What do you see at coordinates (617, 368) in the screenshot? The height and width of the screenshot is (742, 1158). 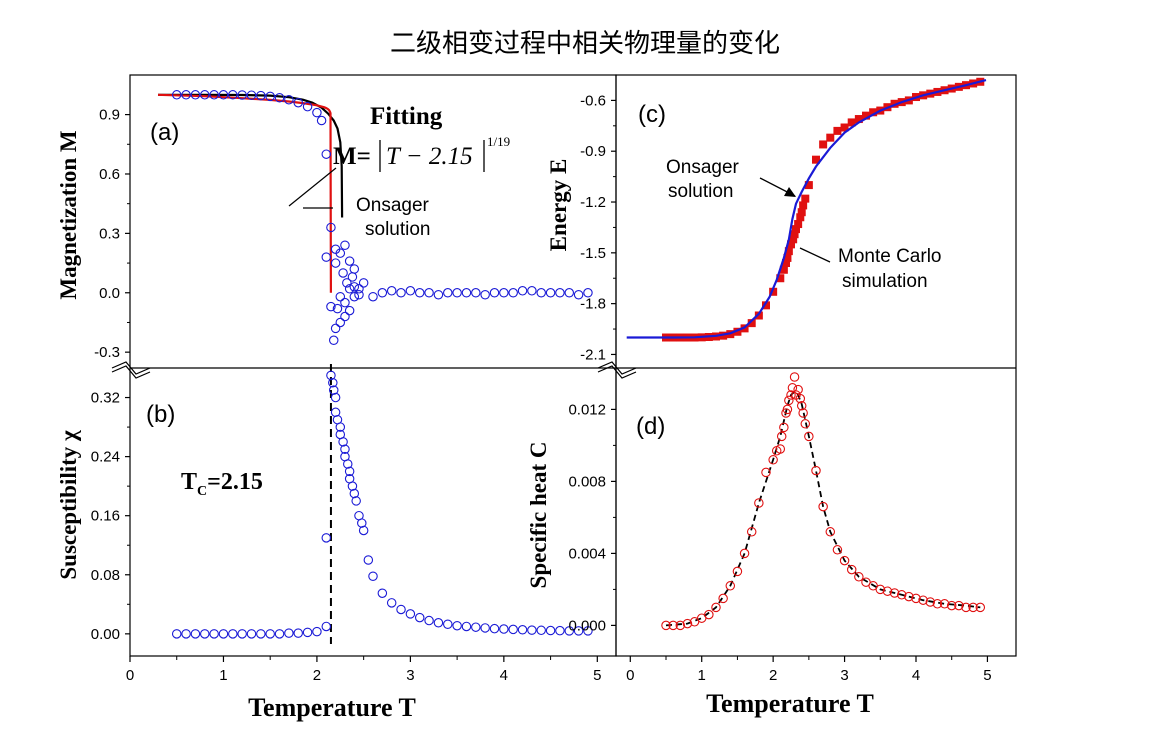 I see `axis-break-right` at bounding box center [617, 368].